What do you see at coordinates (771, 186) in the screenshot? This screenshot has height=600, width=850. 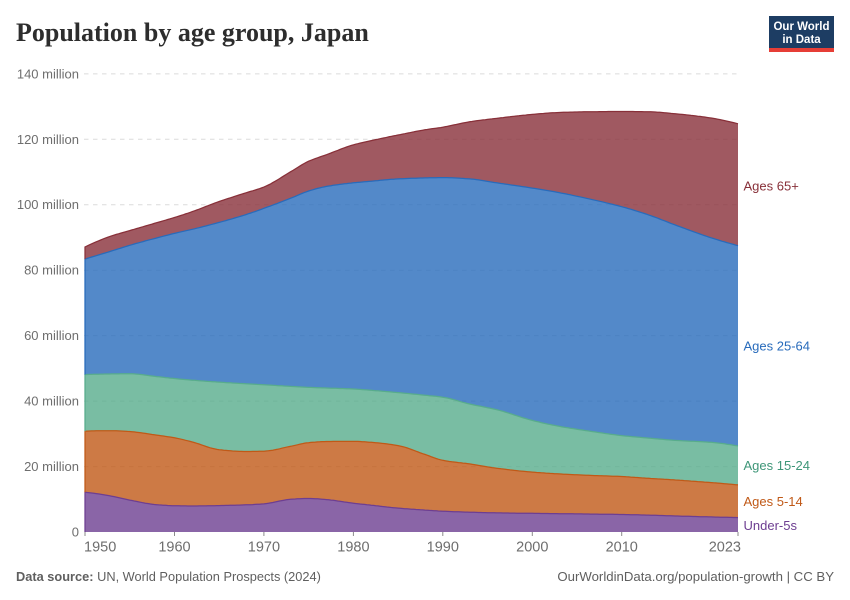 I see `svg-text: Ages 65+` at bounding box center [771, 186].